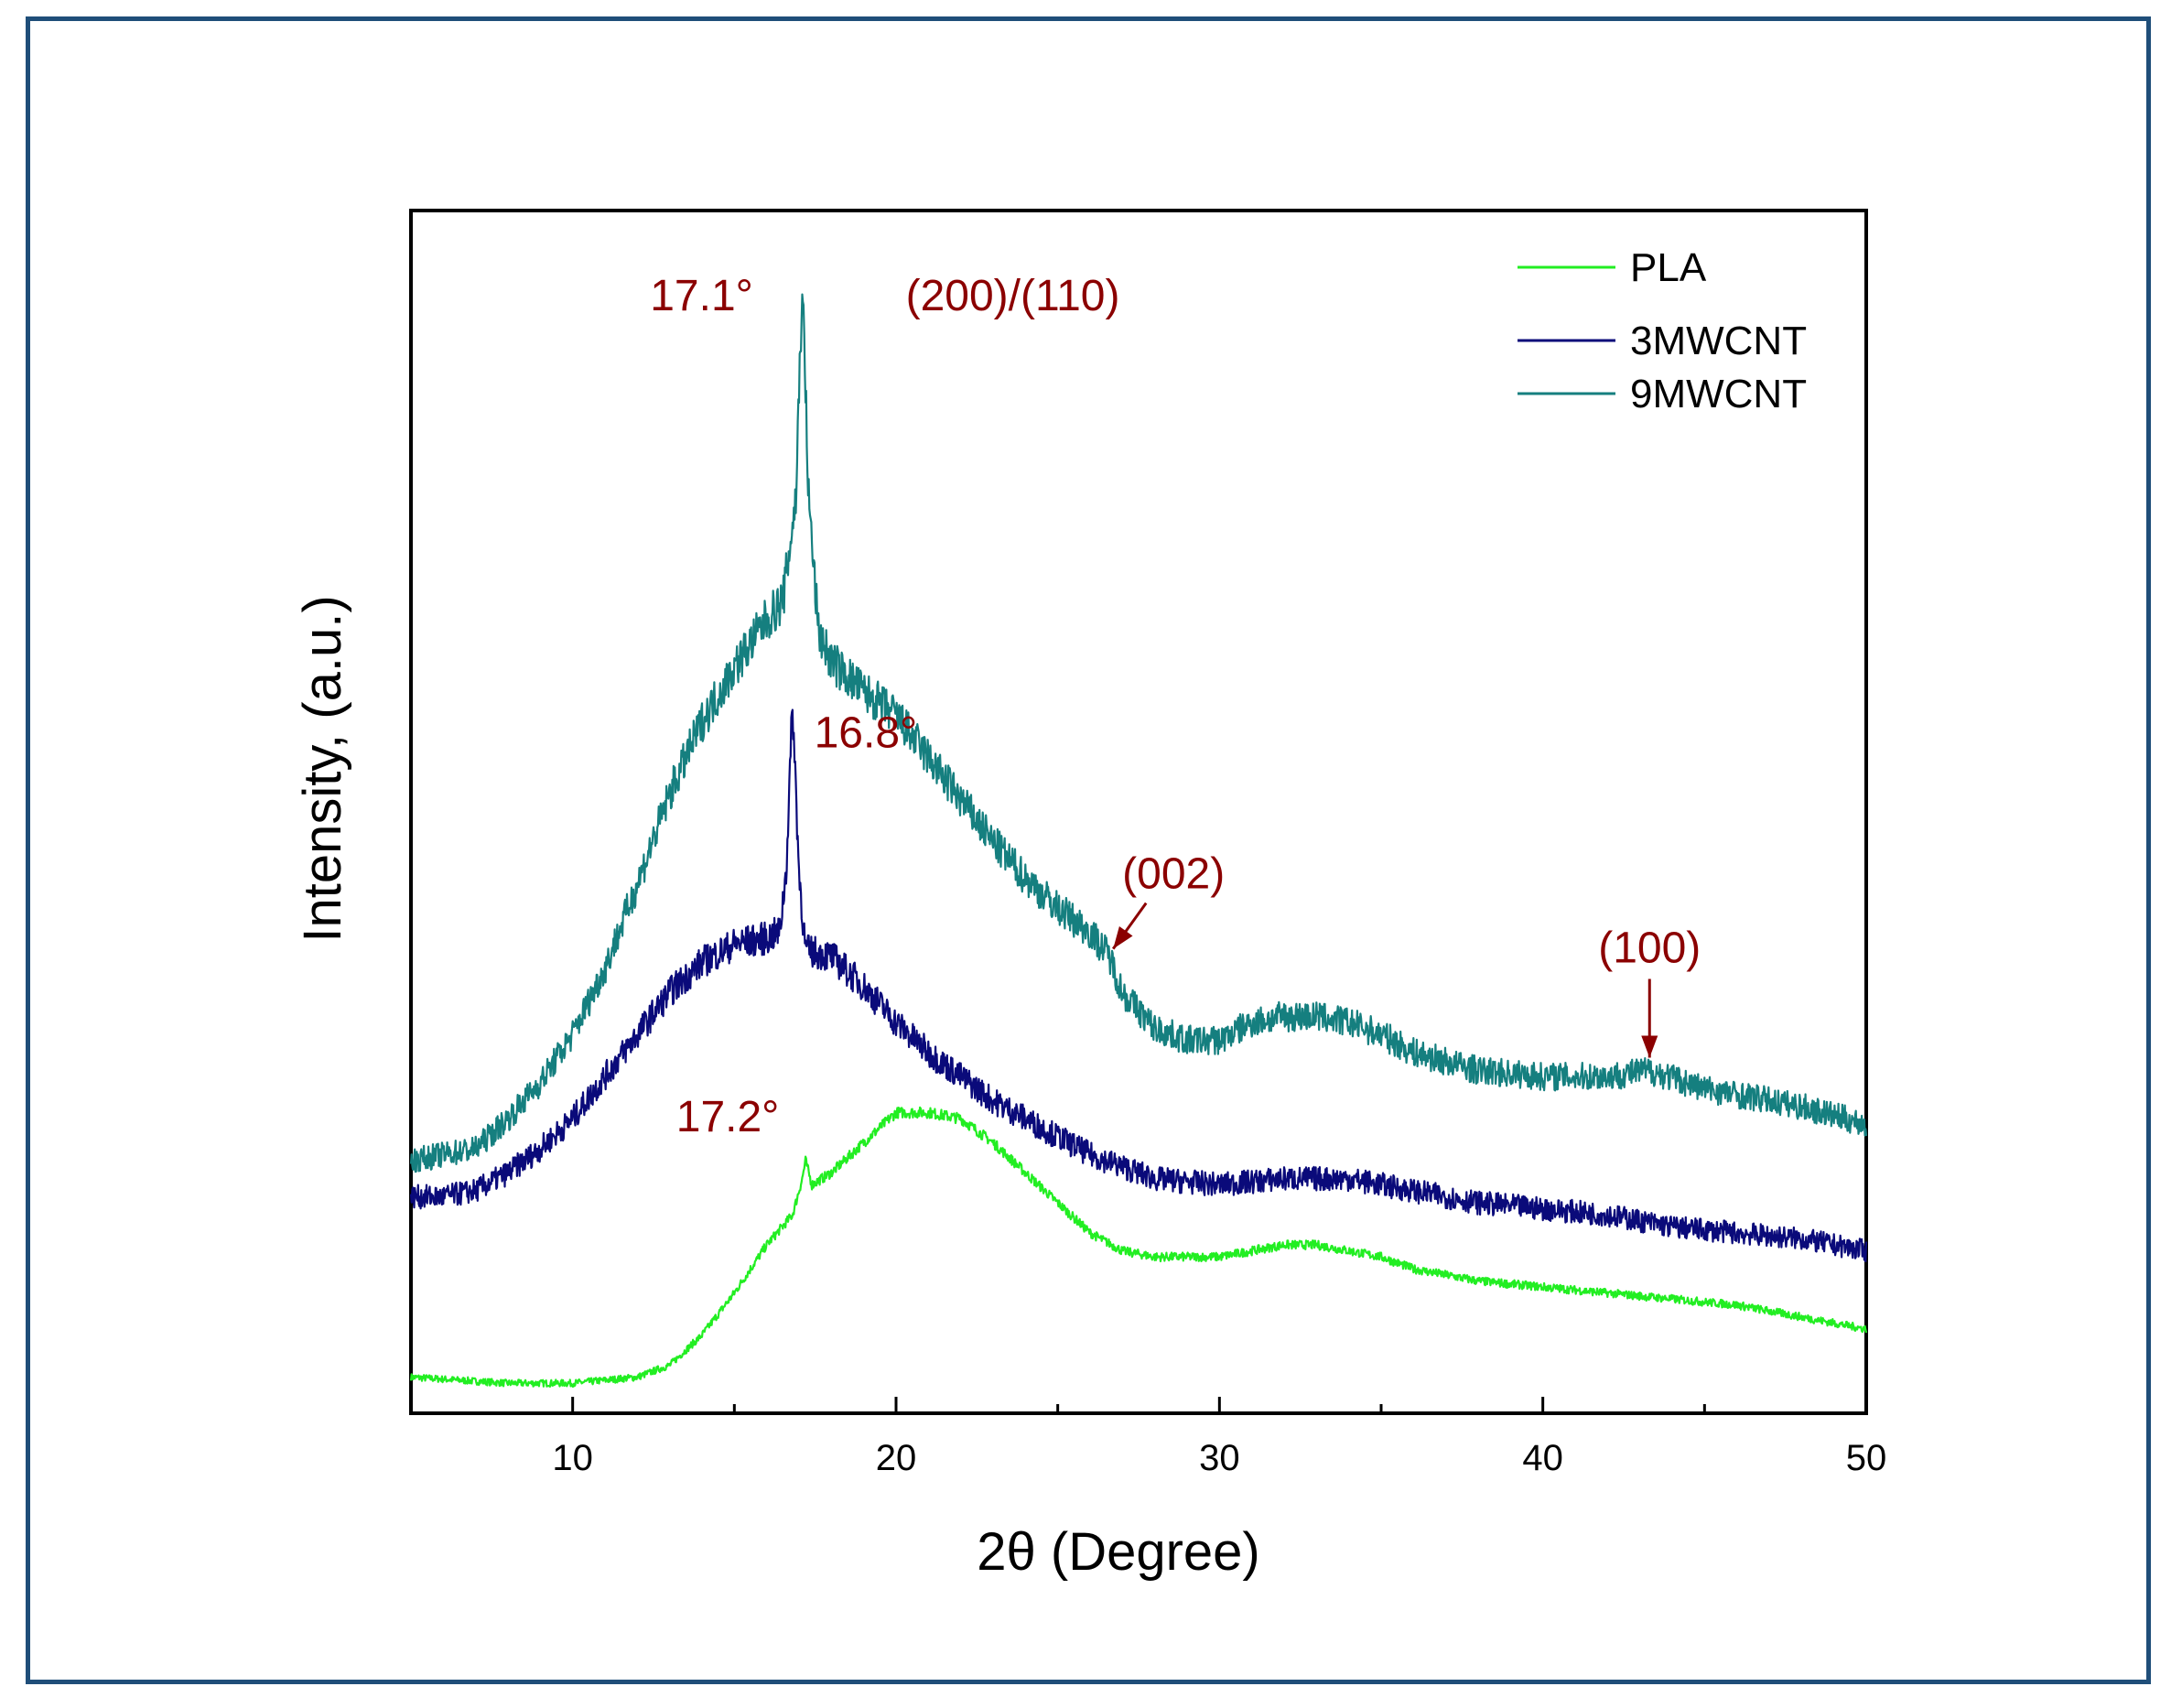 The width and height of the screenshot is (2182, 1708). I want to click on y-axis-label: Intensity, (a.u.), so click(323, 768).